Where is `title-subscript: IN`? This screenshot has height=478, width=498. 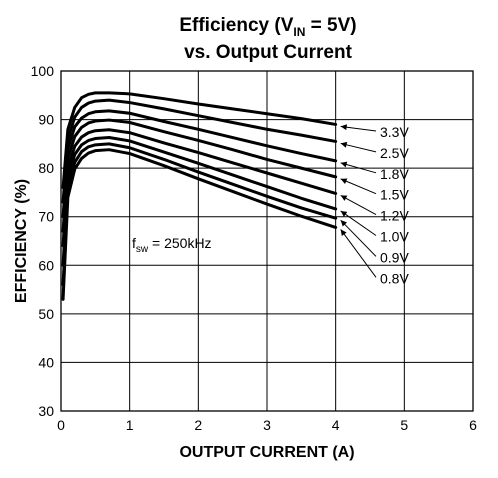
title-subscript: IN is located at coordinates (299, 32).